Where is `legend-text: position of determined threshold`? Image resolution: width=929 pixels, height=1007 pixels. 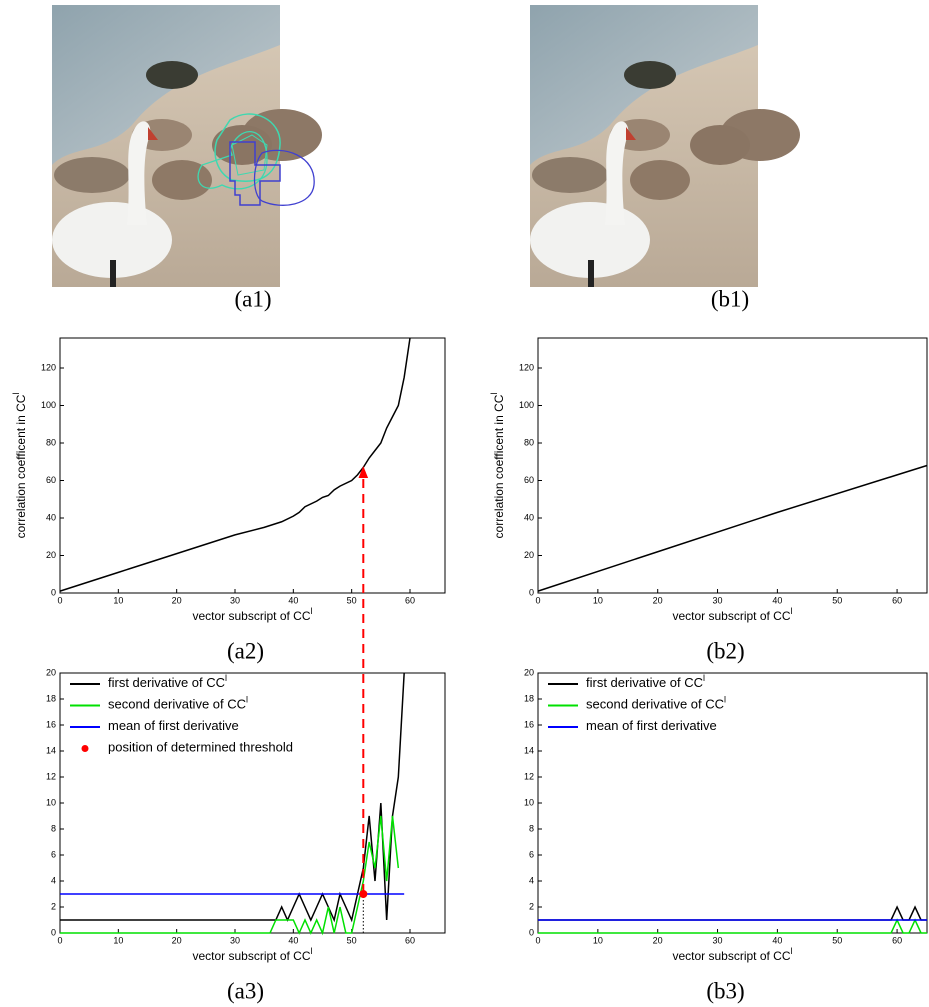 legend-text: position of determined threshold is located at coordinates (200, 747).